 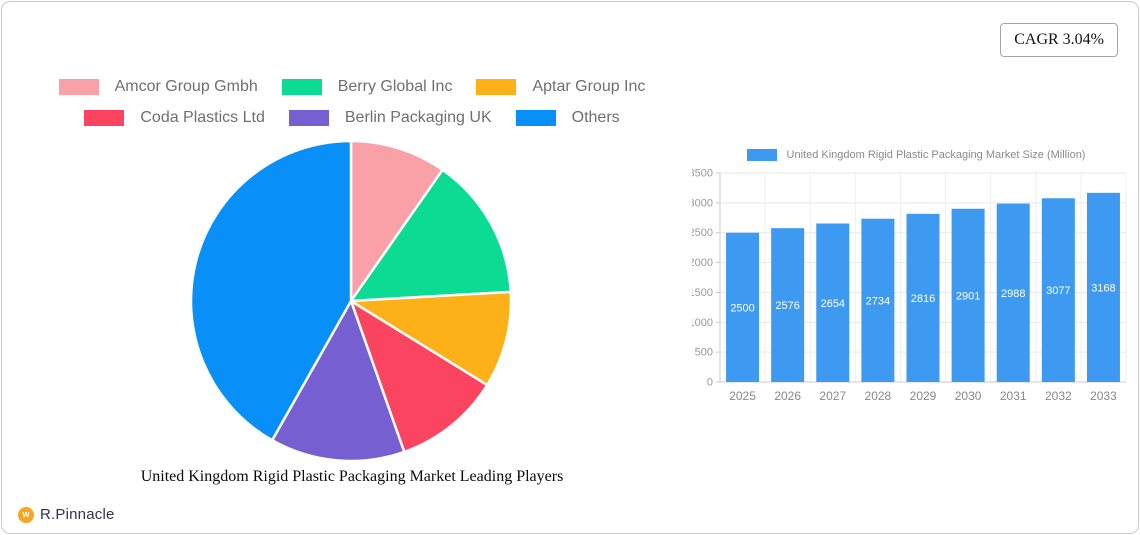 What do you see at coordinates (702, 203) in the screenshot?
I see `y-tick-label: 3000` at bounding box center [702, 203].